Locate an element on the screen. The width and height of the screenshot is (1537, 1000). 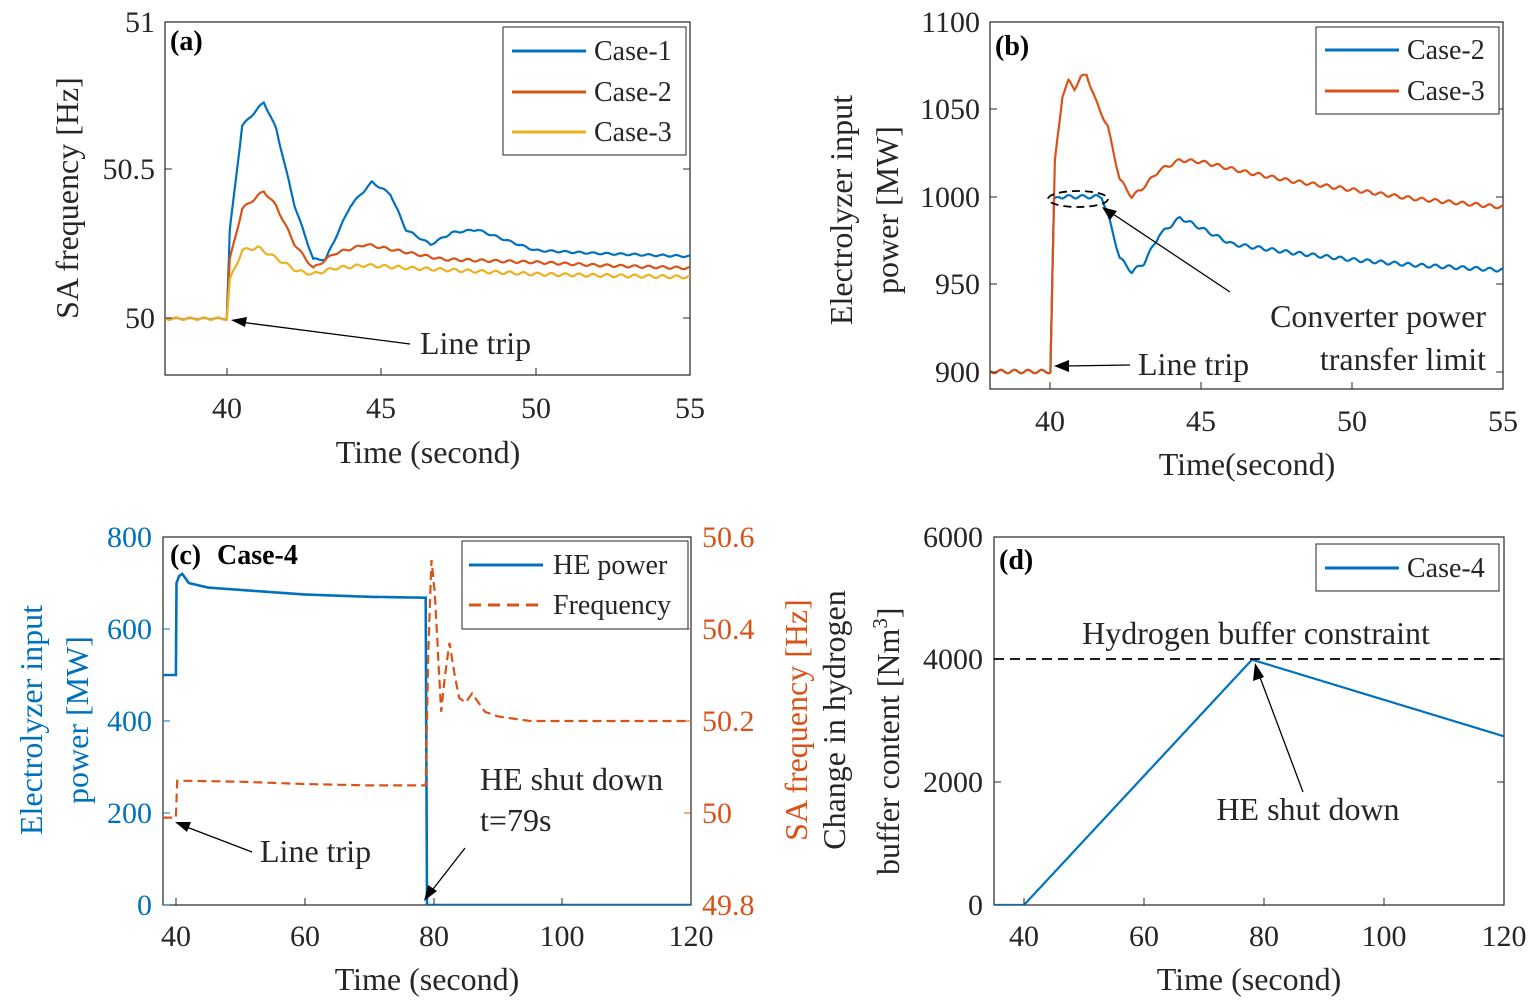
panel-d-ytick-2000: 2000 is located at coordinates (953, 782).